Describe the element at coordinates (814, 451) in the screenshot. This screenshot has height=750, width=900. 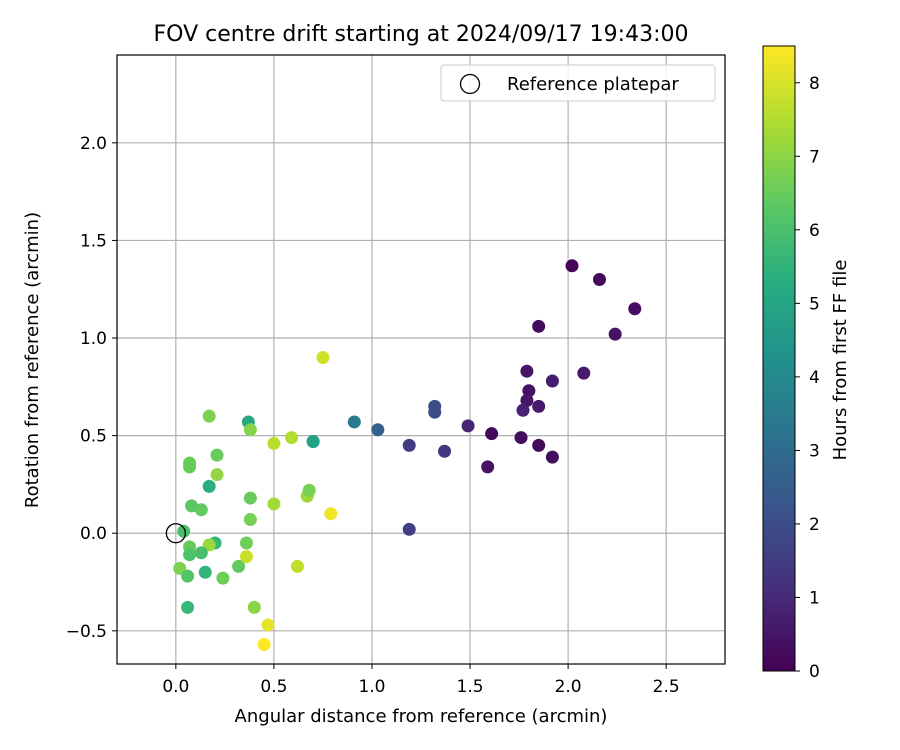
I see `colorbar-tick-label: 3` at that location.